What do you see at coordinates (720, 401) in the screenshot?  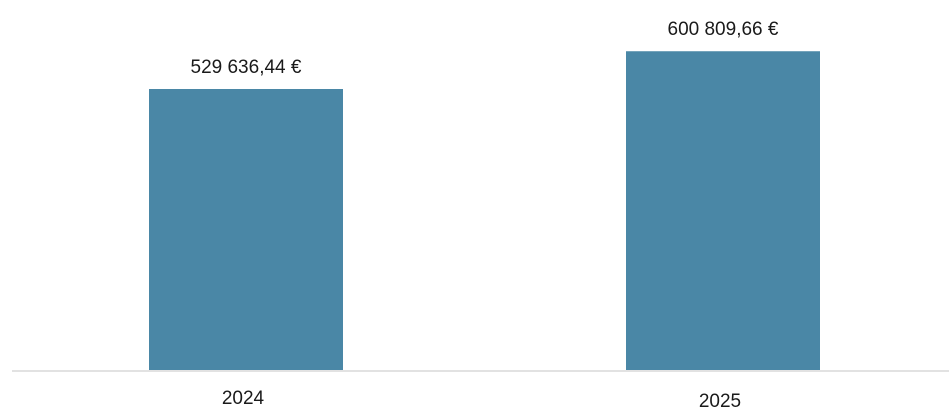 I see `x-tick-label-2025: 2025` at bounding box center [720, 401].